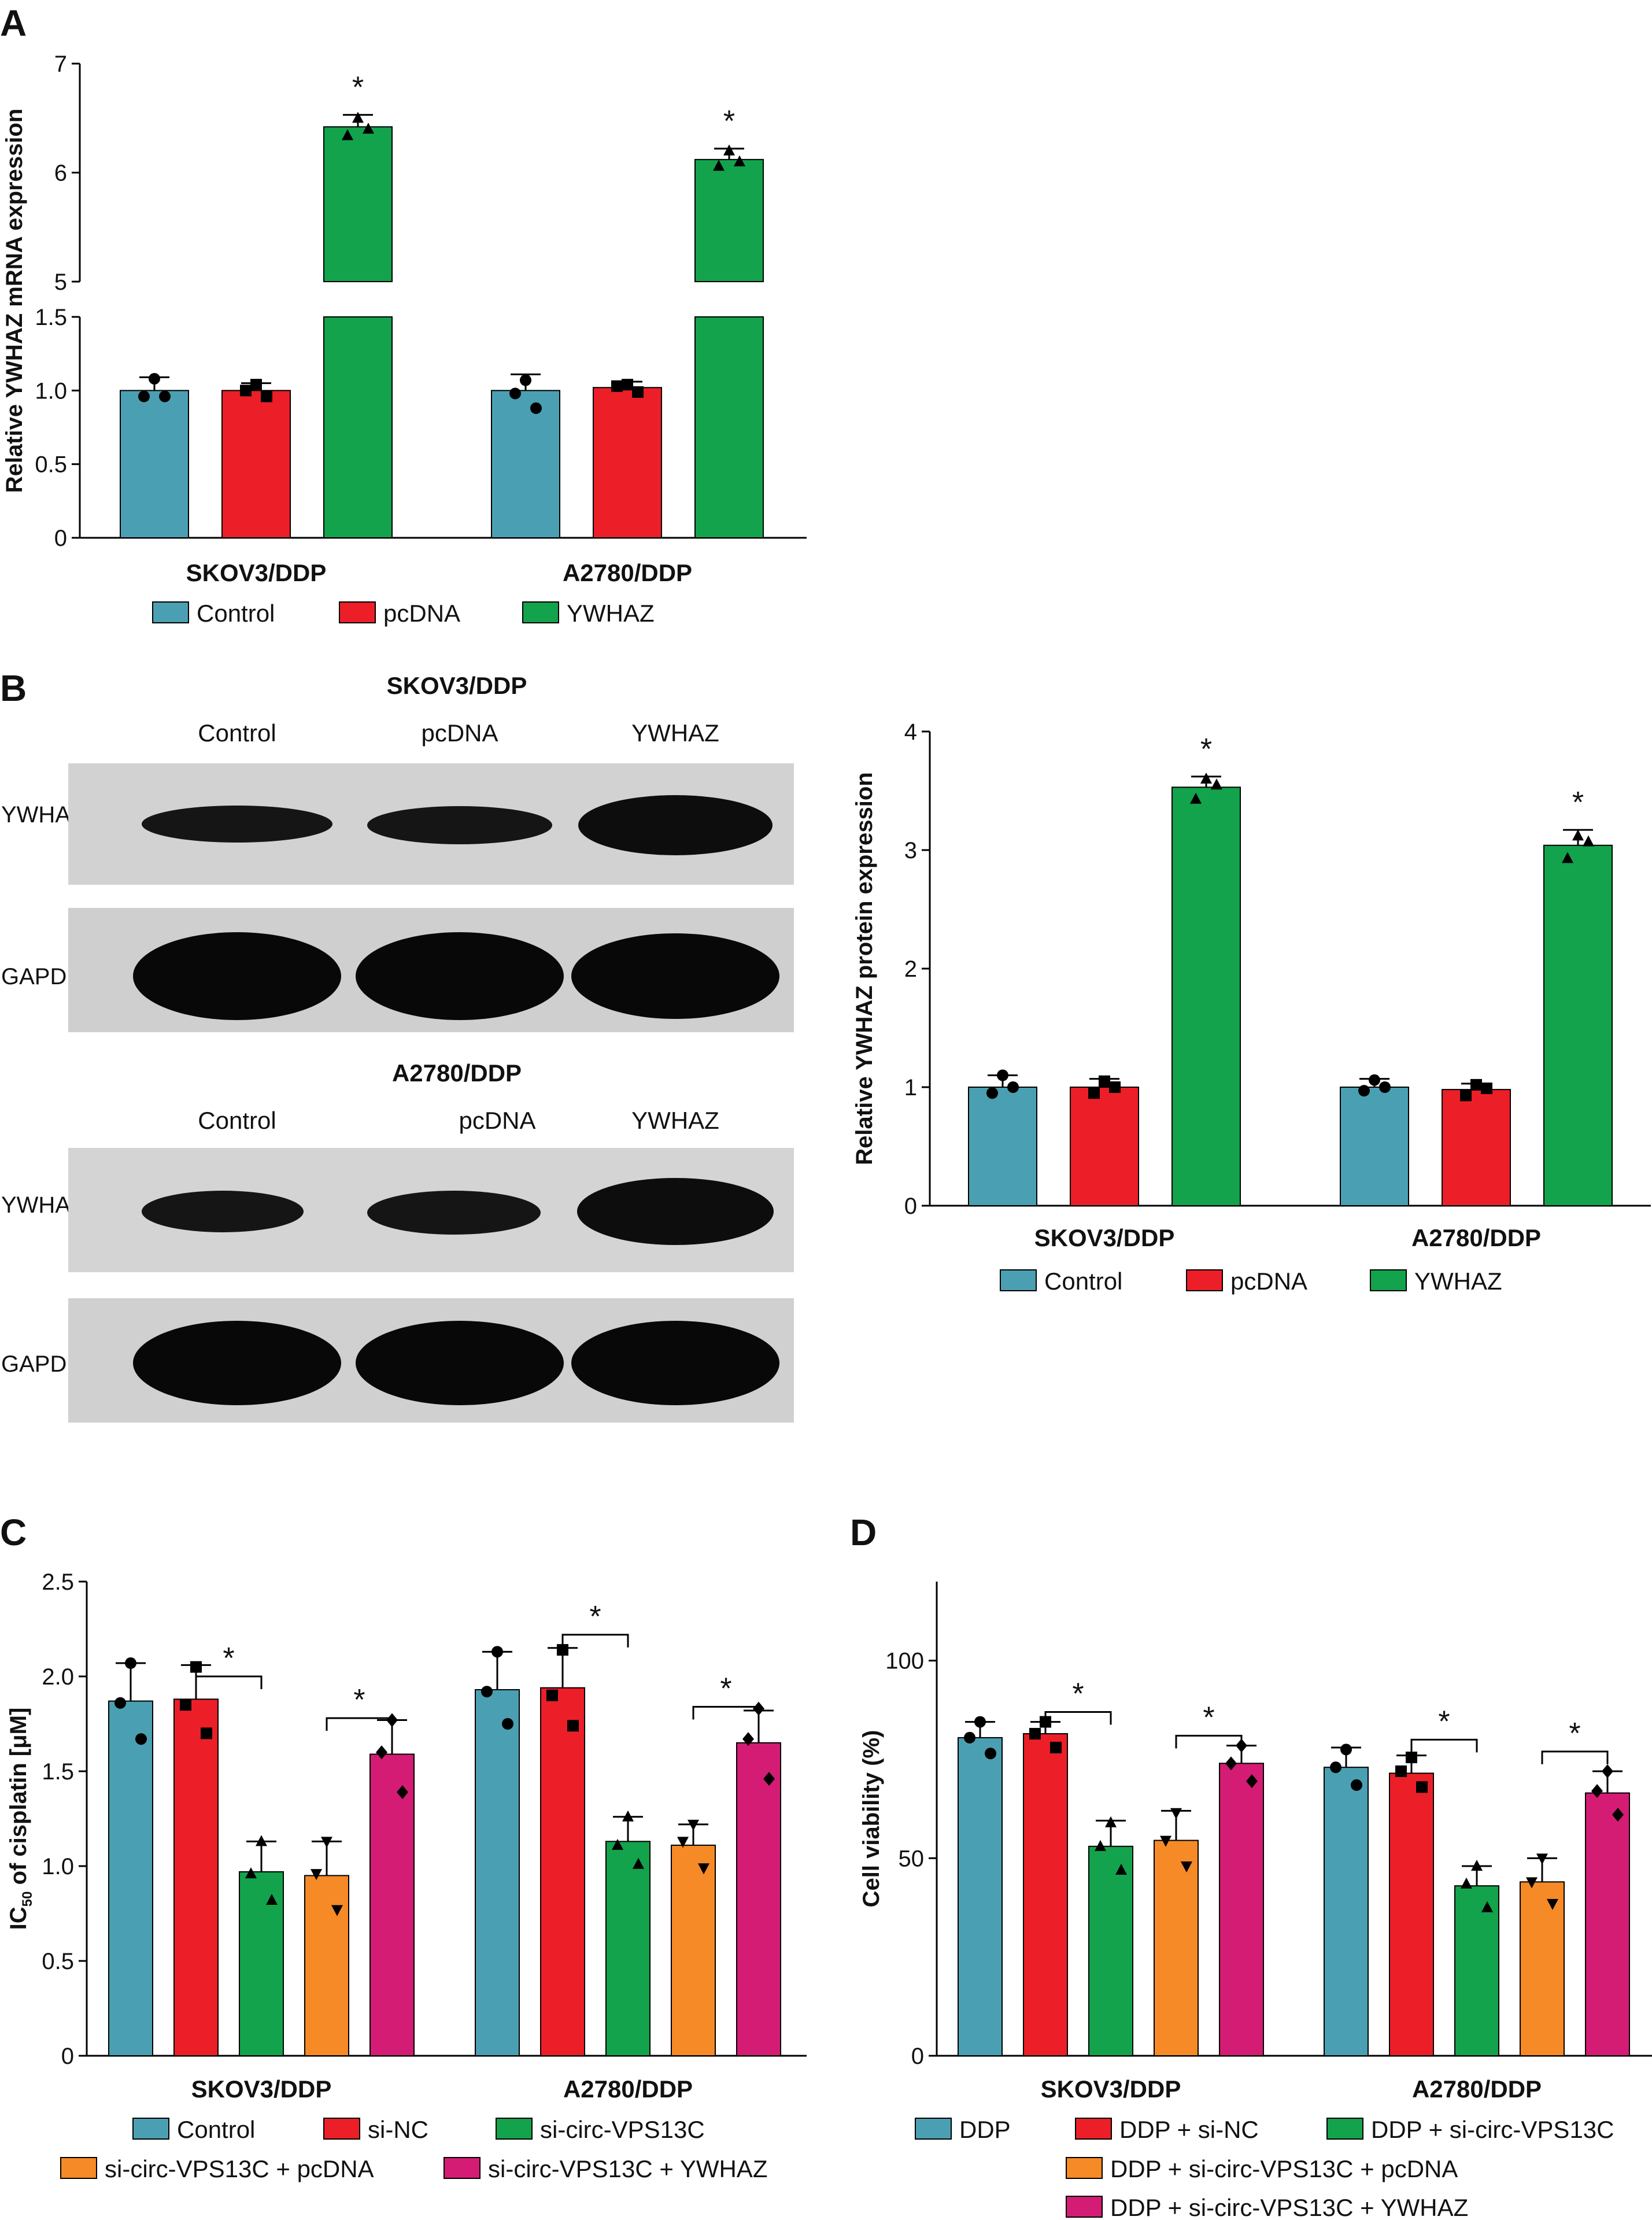 This screenshot has width=1652, height=2220. I want to click on legend-label-1: pcDNA, so click(421, 613).